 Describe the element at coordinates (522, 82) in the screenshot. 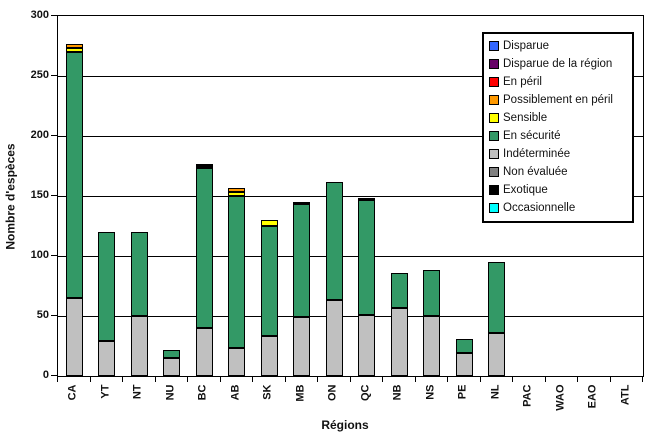

I see `legend-label: En péril` at that location.